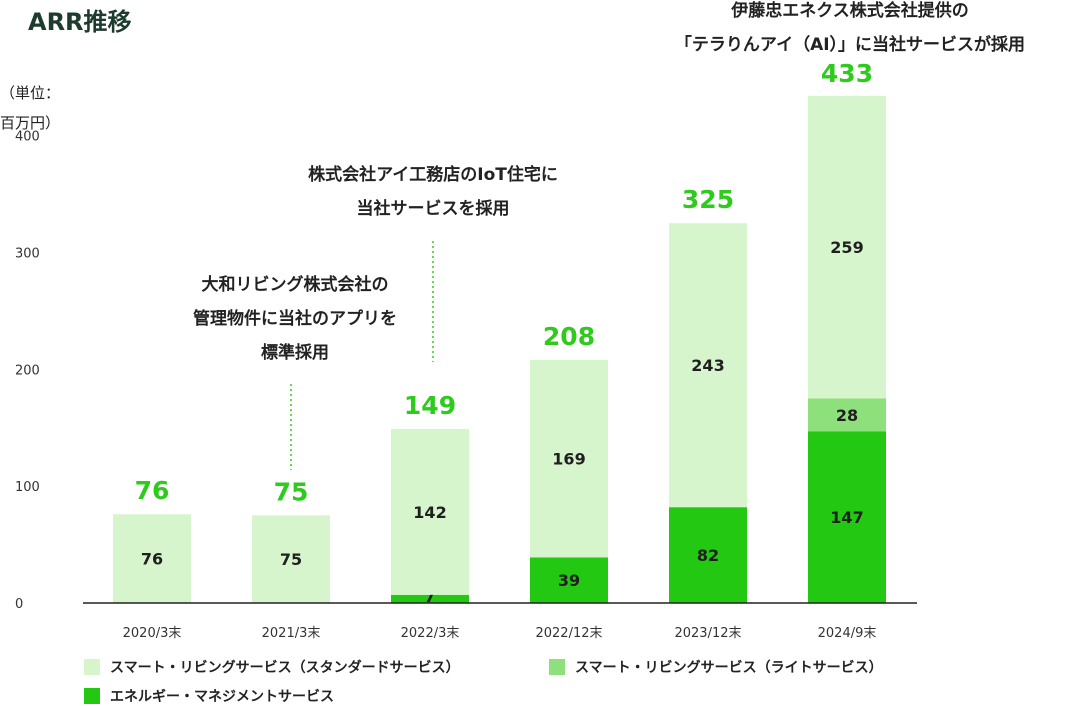 The image size is (1079, 706). What do you see at coordinates (30, 108) in the screenshot?
I see `unit-label: （単位： 百万円）` at bounding box center [30, 108].